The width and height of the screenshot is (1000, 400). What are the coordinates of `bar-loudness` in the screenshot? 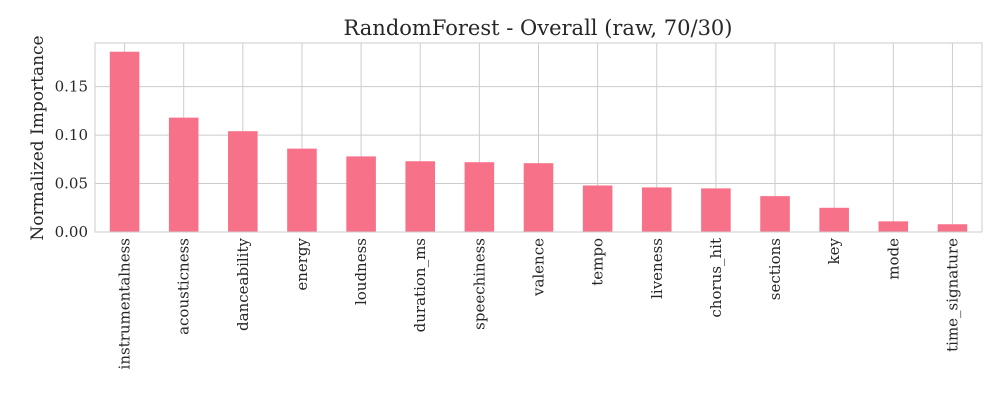 It's located at (361, 194).